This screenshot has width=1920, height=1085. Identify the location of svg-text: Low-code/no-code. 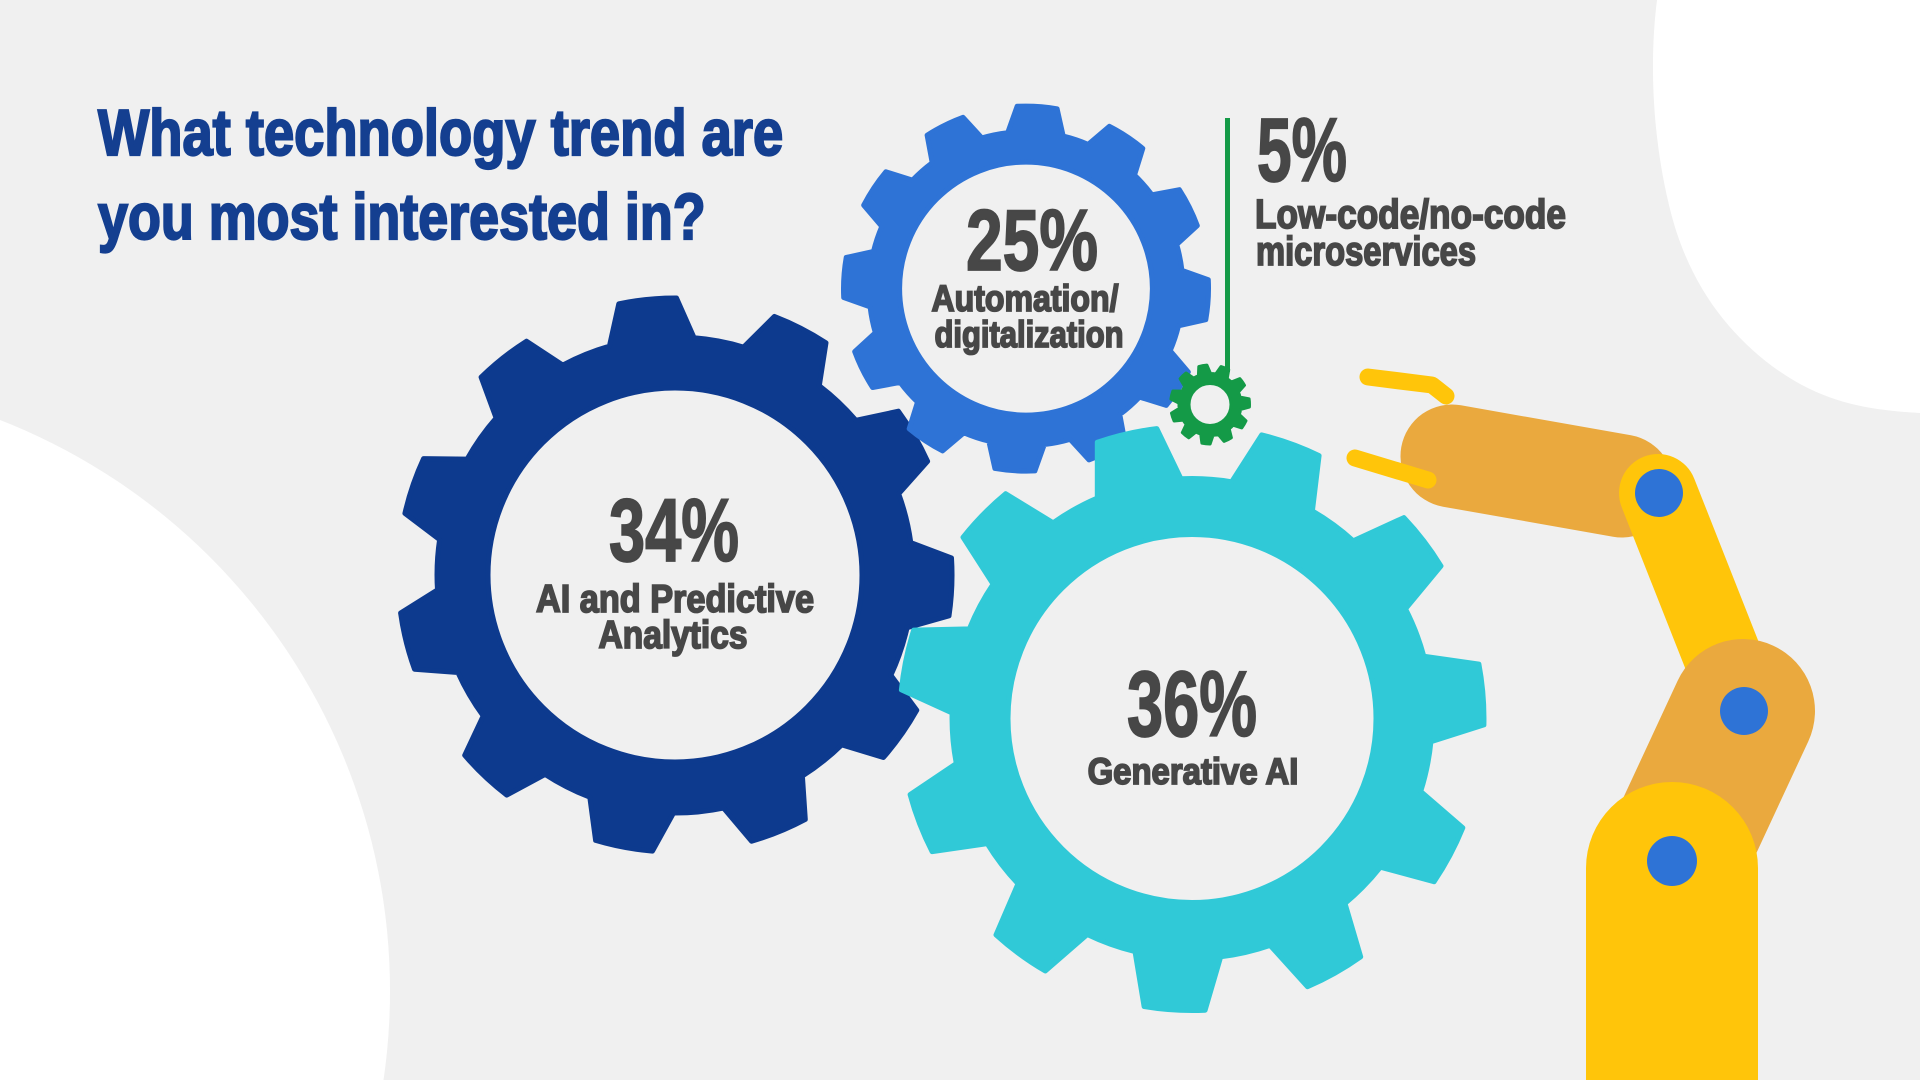
(1410, 215).